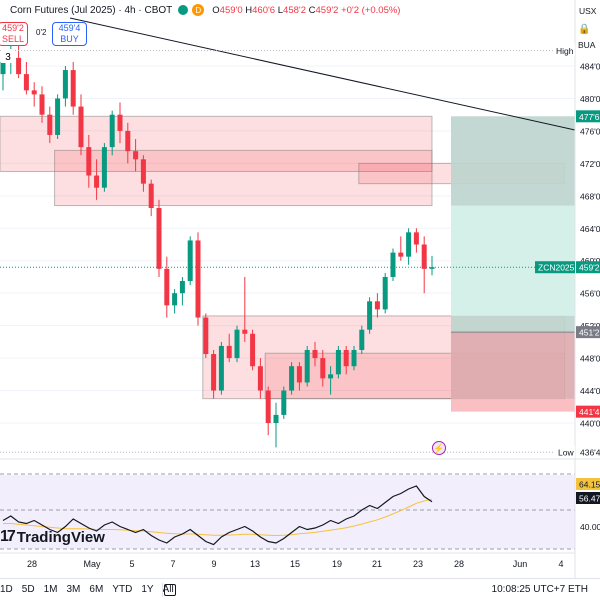 The height and width of the screenshot is (600, 600). I want to click on spread-value: 0'2, so click(41, 32).